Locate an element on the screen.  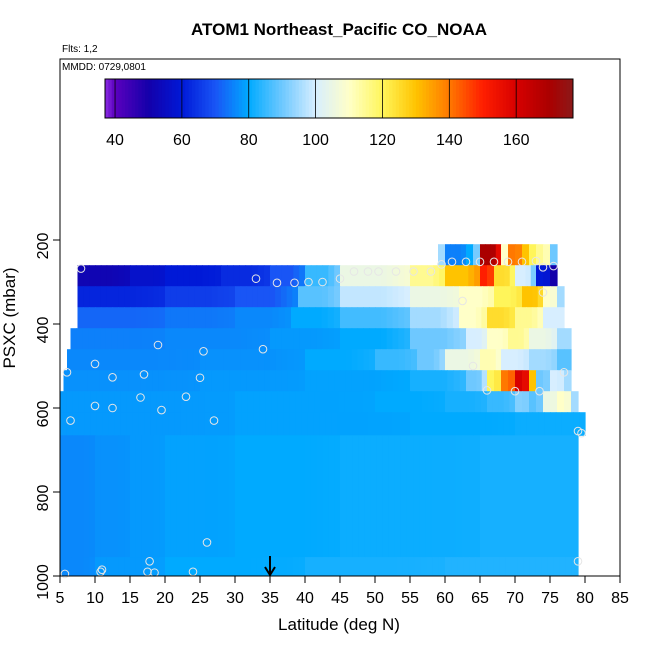
y-tick-label: 400 is located at coordinates (43, 330).